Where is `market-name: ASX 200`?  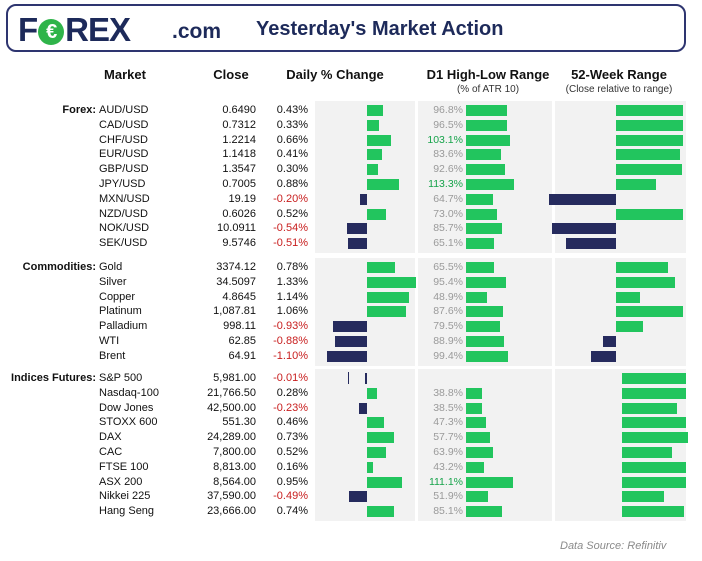 market-name: ASX 200 is located at coordinates (121, 481).